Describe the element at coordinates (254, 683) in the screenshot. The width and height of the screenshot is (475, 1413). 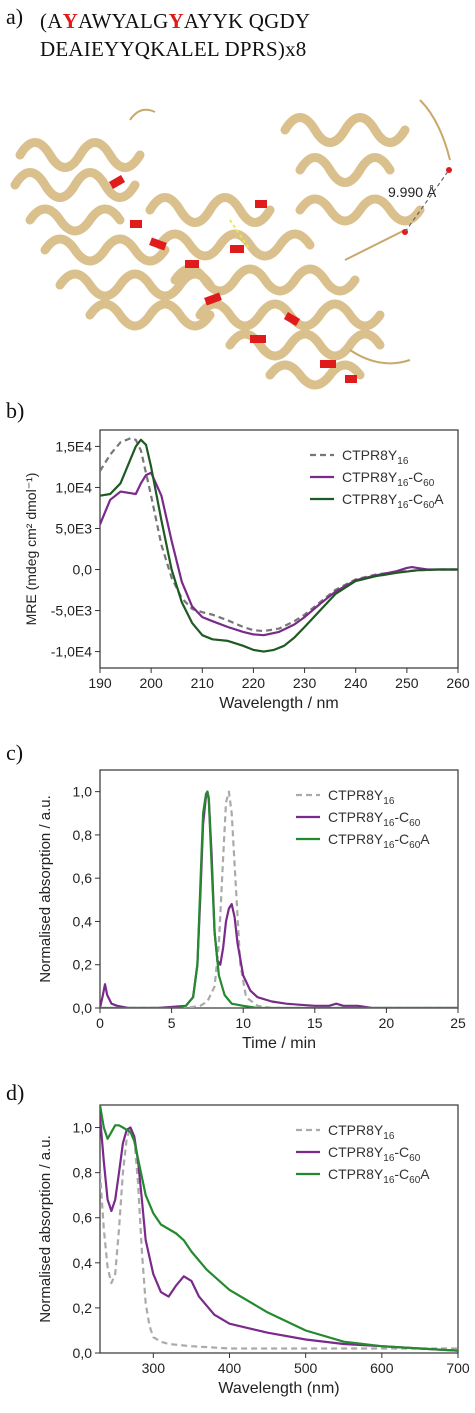
I see `x-tick-label-3: 220` at that location.